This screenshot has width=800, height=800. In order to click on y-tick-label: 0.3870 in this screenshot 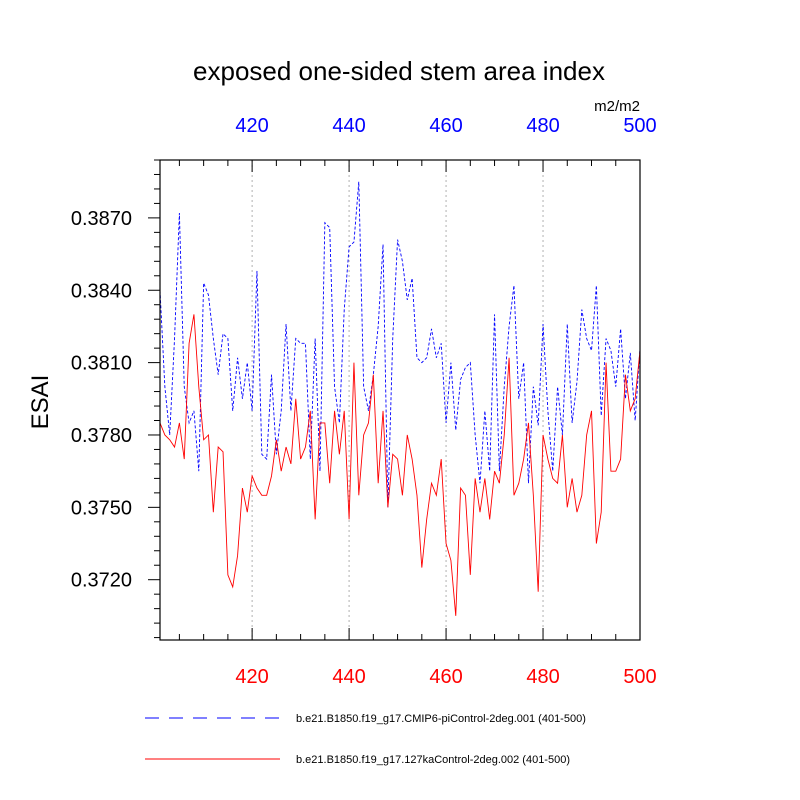, I will do `click(101, 219)`.